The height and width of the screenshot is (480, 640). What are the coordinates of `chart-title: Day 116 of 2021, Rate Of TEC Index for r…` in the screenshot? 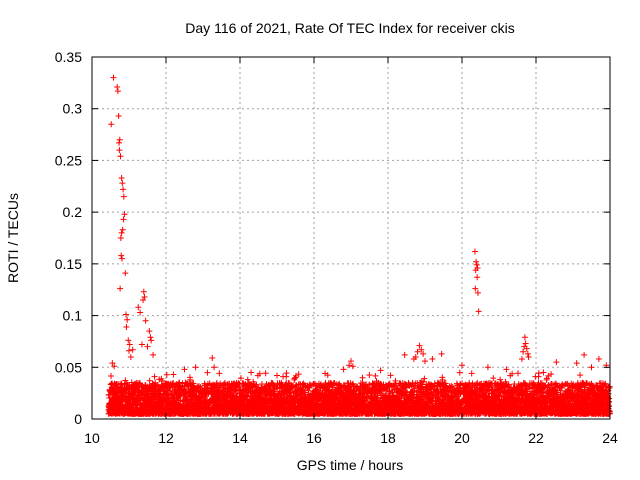 It's located at (349, 28).